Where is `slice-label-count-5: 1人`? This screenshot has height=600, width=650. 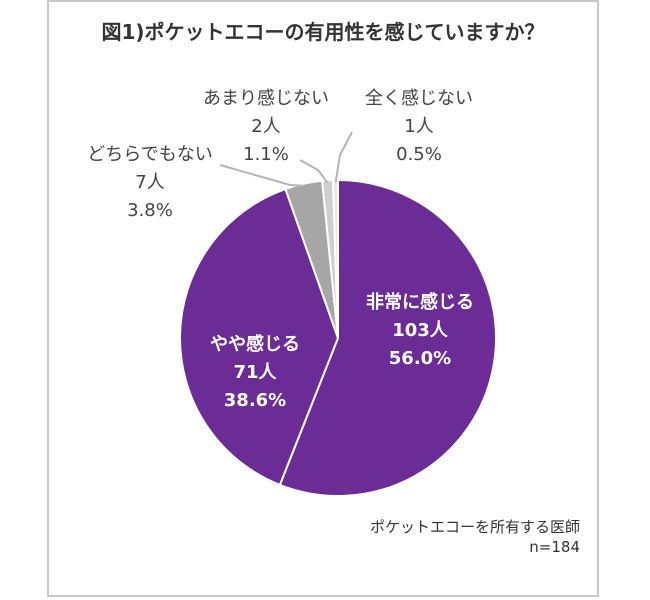
slice-label-count-5: 1人 is located at coordinates (418, 126).